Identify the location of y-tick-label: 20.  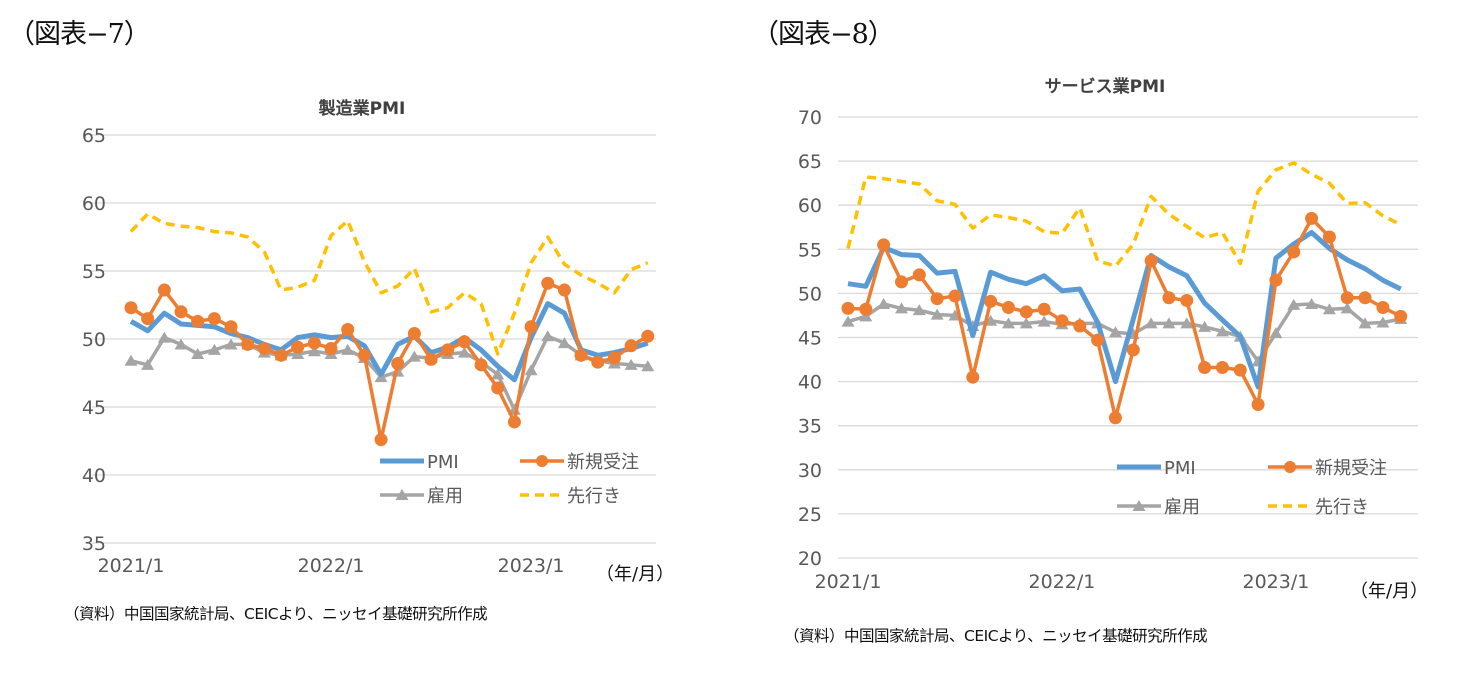
(810, 559).